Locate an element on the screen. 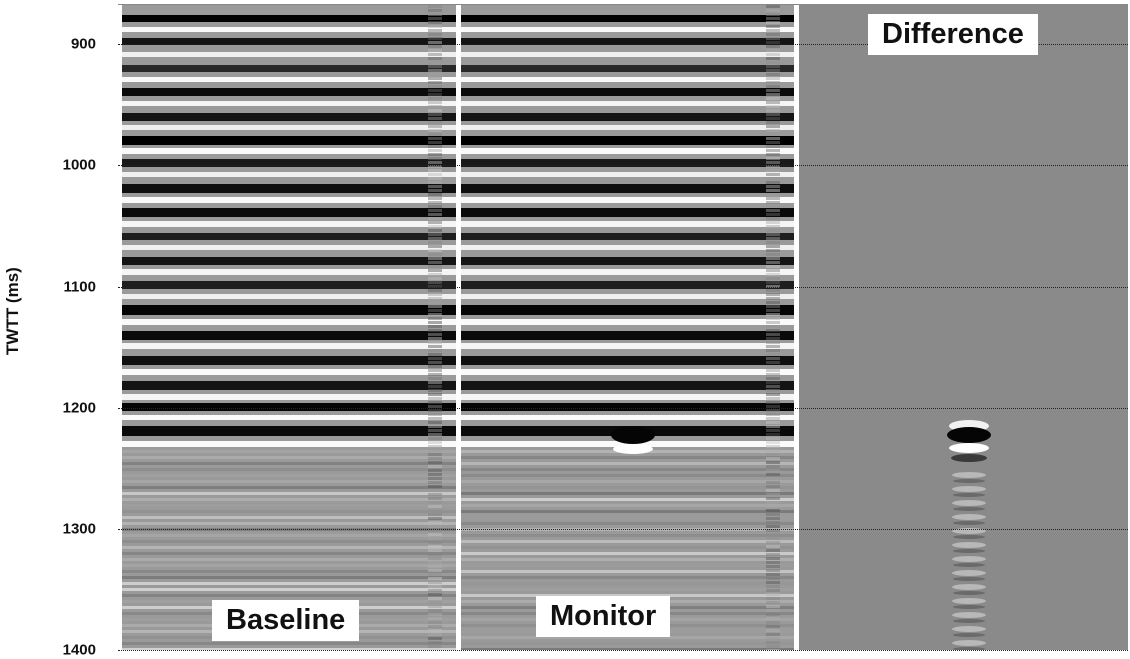  y-tick-1200: 1200 is located at coordinates (79, 408).